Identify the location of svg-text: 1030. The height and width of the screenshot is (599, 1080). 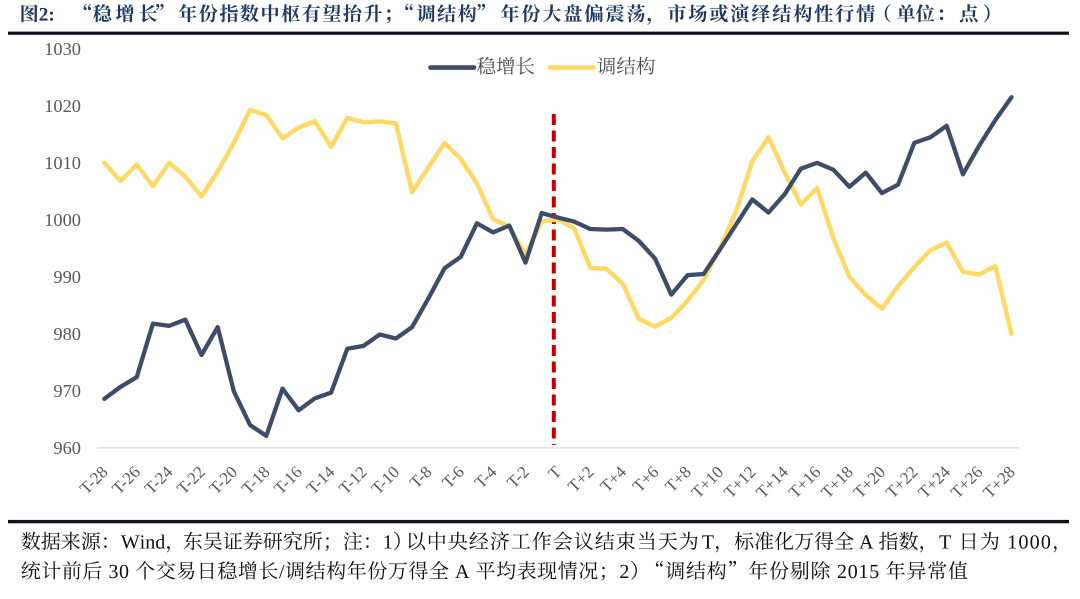
(62, 49).